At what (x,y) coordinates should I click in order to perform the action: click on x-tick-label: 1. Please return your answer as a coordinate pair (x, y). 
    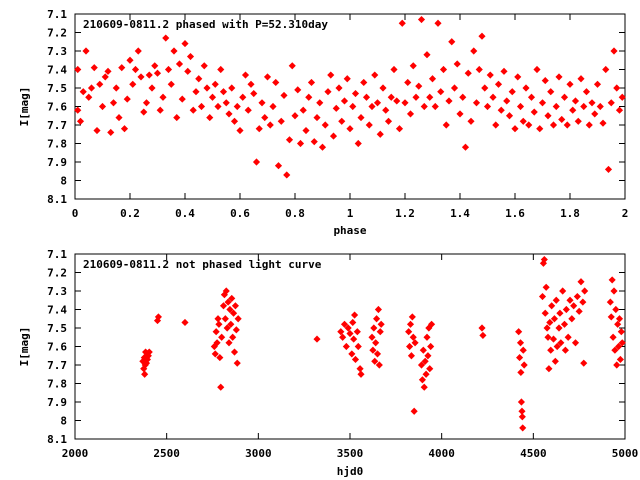
    Looking at the image, I should click on (350, 213).